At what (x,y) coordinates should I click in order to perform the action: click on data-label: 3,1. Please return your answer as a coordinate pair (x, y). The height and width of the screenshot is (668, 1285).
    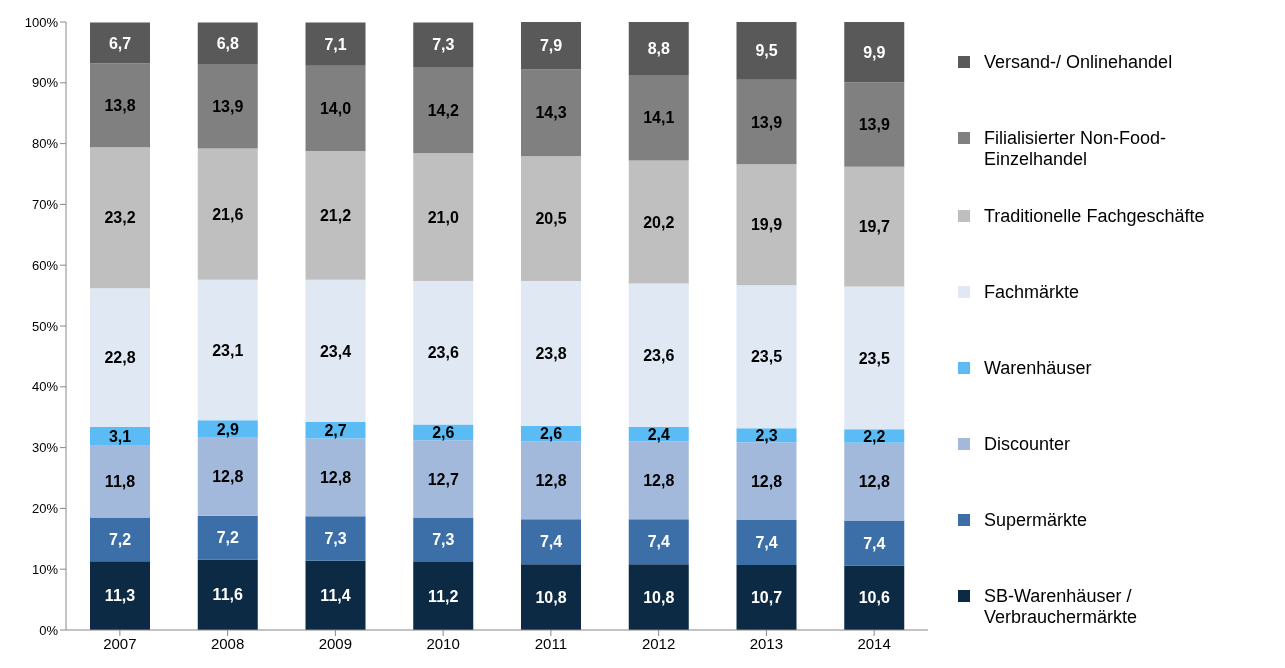
    Looking at the image, I should click on (120, 436).